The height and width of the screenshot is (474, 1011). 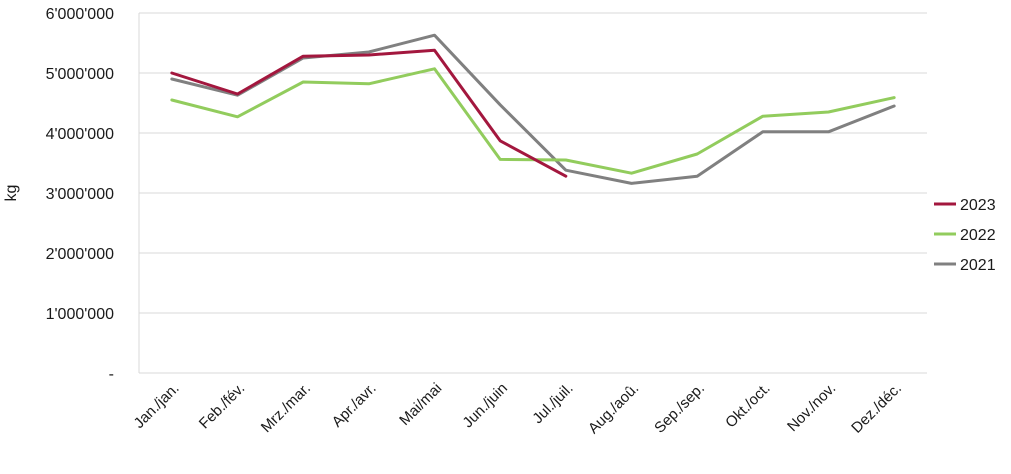 What do you see at coordinates (111, 374) in the screenshot?
I see `y-tick-label: -` at bounding box center [111, 374].